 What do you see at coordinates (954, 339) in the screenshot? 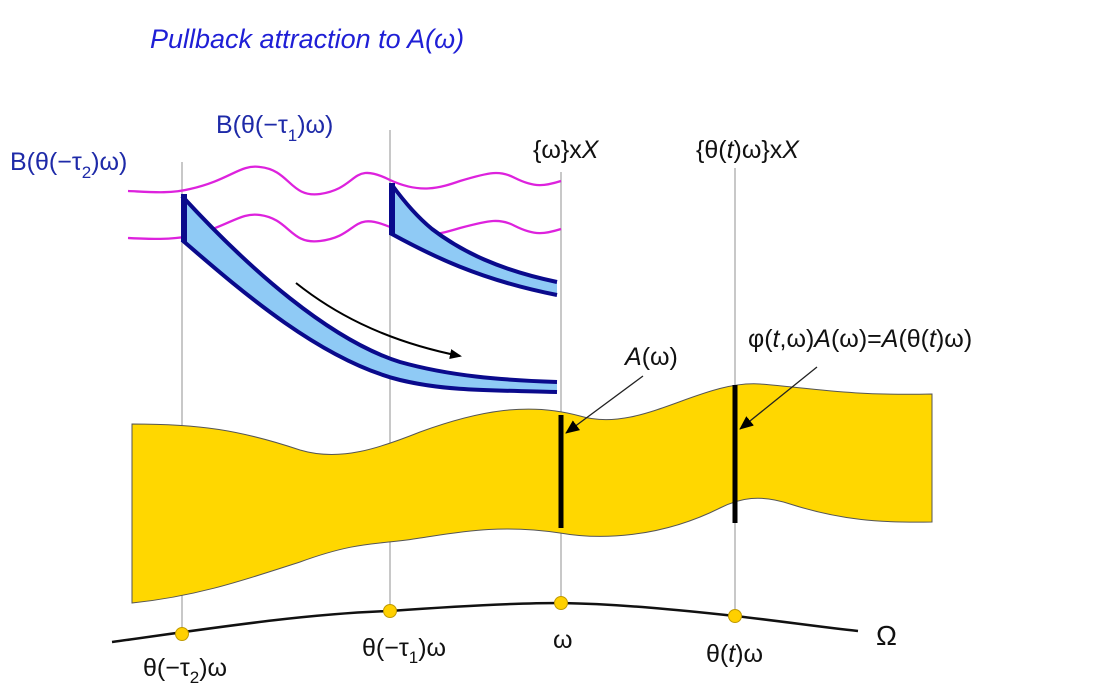
I see `inv-p5: )ω)` at bounding box center [954, 339].